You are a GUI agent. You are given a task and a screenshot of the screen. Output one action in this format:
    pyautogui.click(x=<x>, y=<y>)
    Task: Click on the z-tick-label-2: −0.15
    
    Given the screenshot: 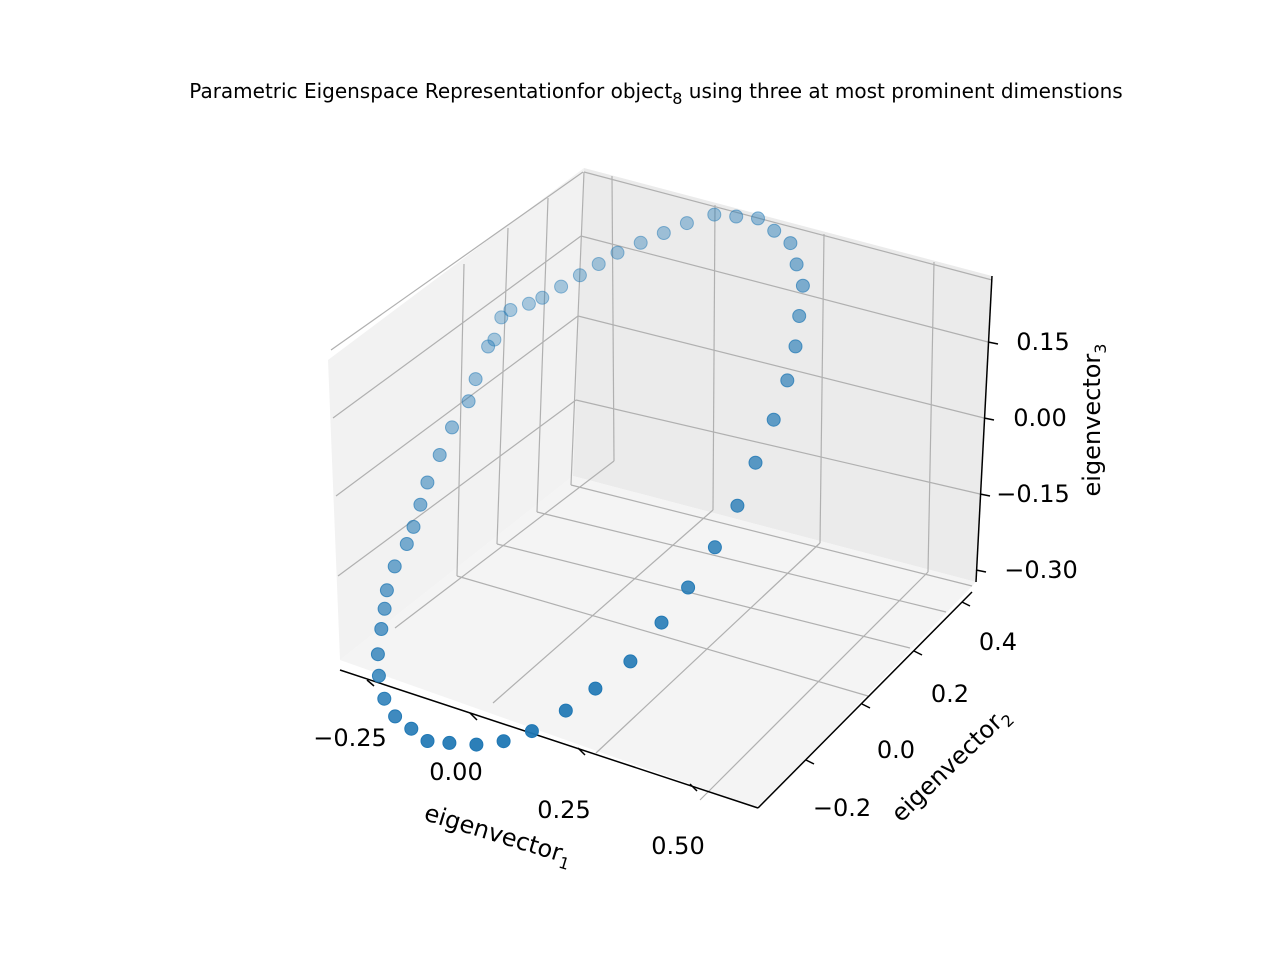 What is the action you would take?
    pyautogui.click(x=1033, y=494)
    